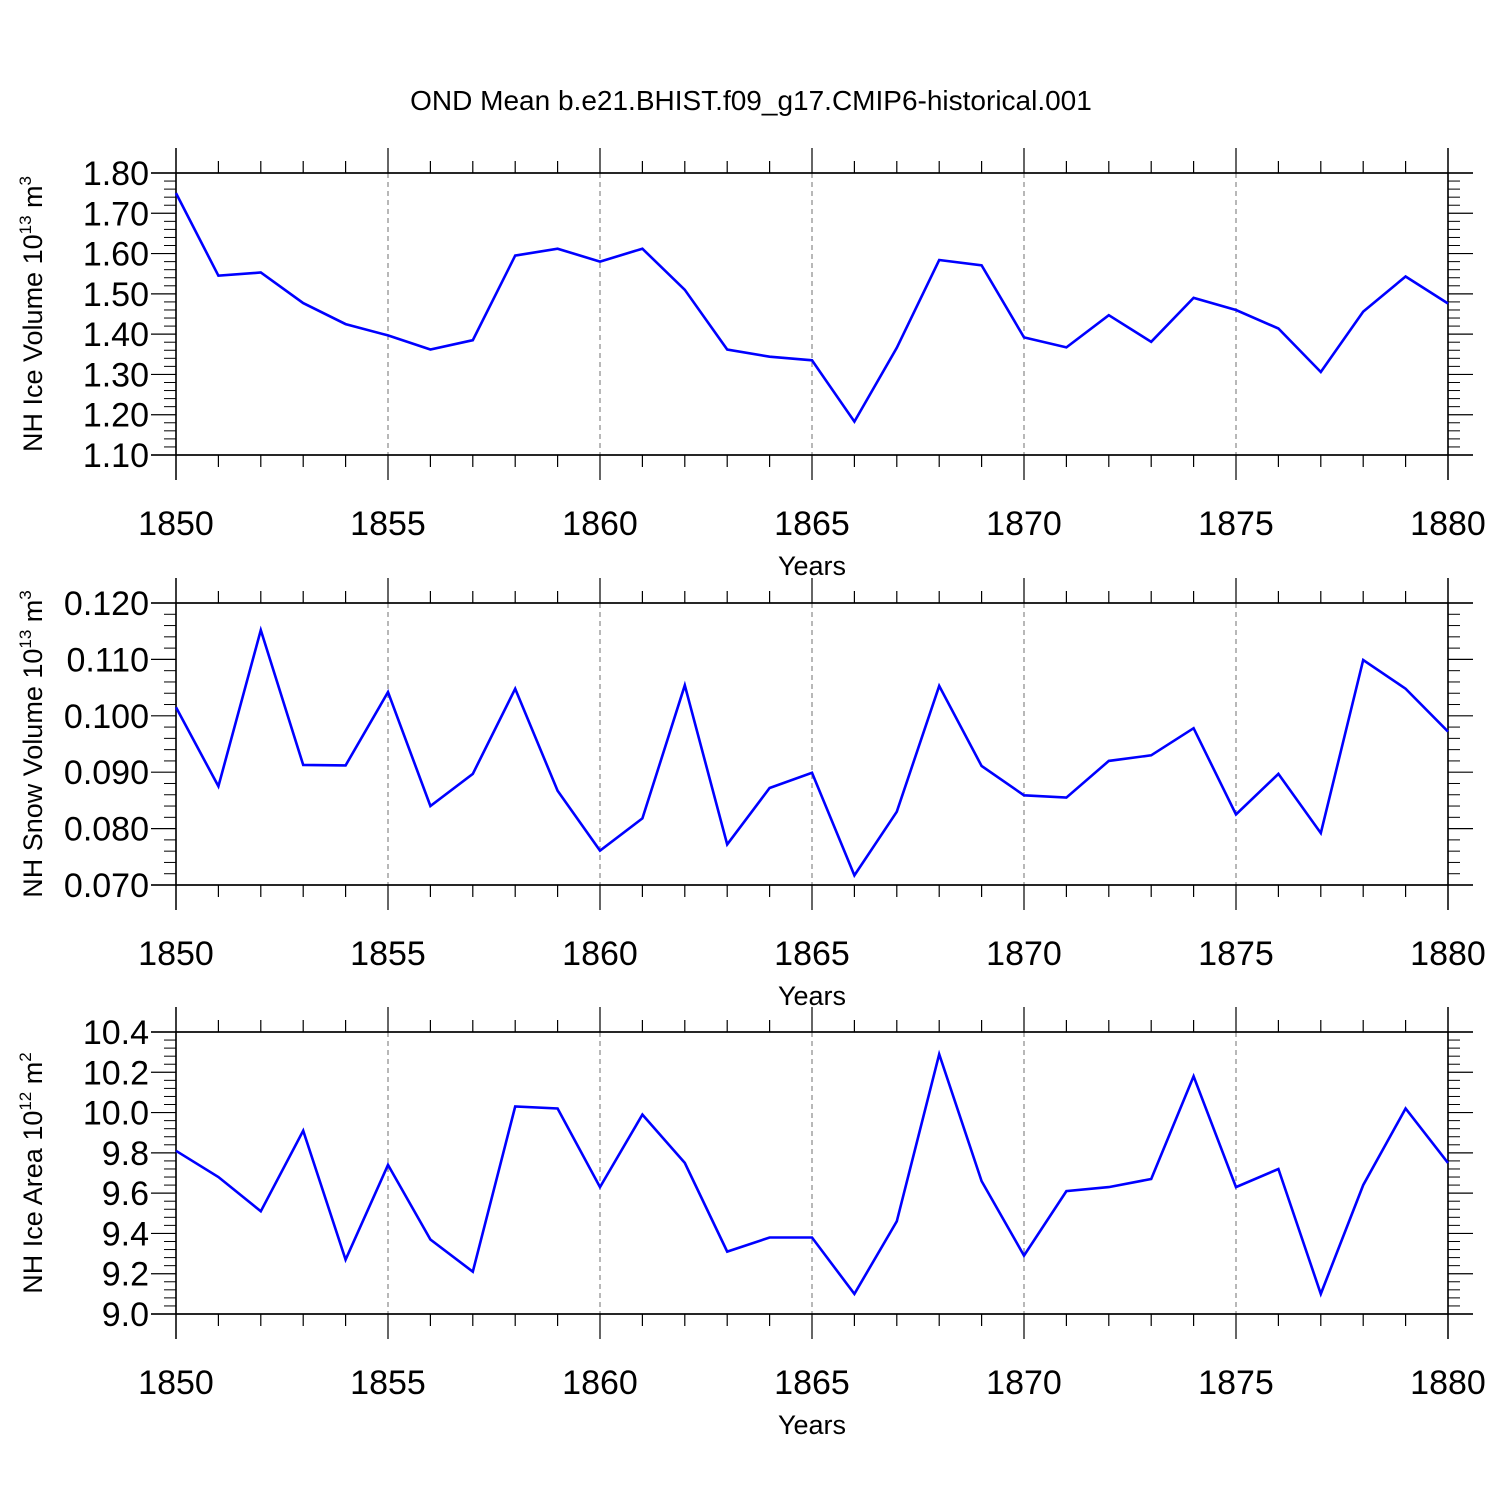 This screenshot has width=1500, height=1500. Describe the element at coordinates (25, 639) in the screenshot. I see `y-axis-label-exponent: 13` at that location.